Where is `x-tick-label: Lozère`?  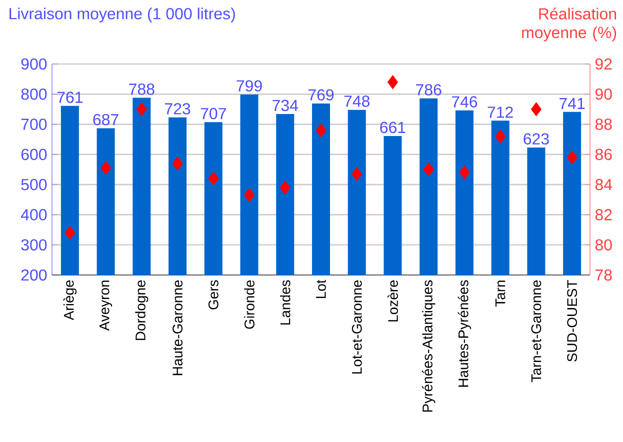 x-tick-label: Lozère is located at coordinates (393, 301).